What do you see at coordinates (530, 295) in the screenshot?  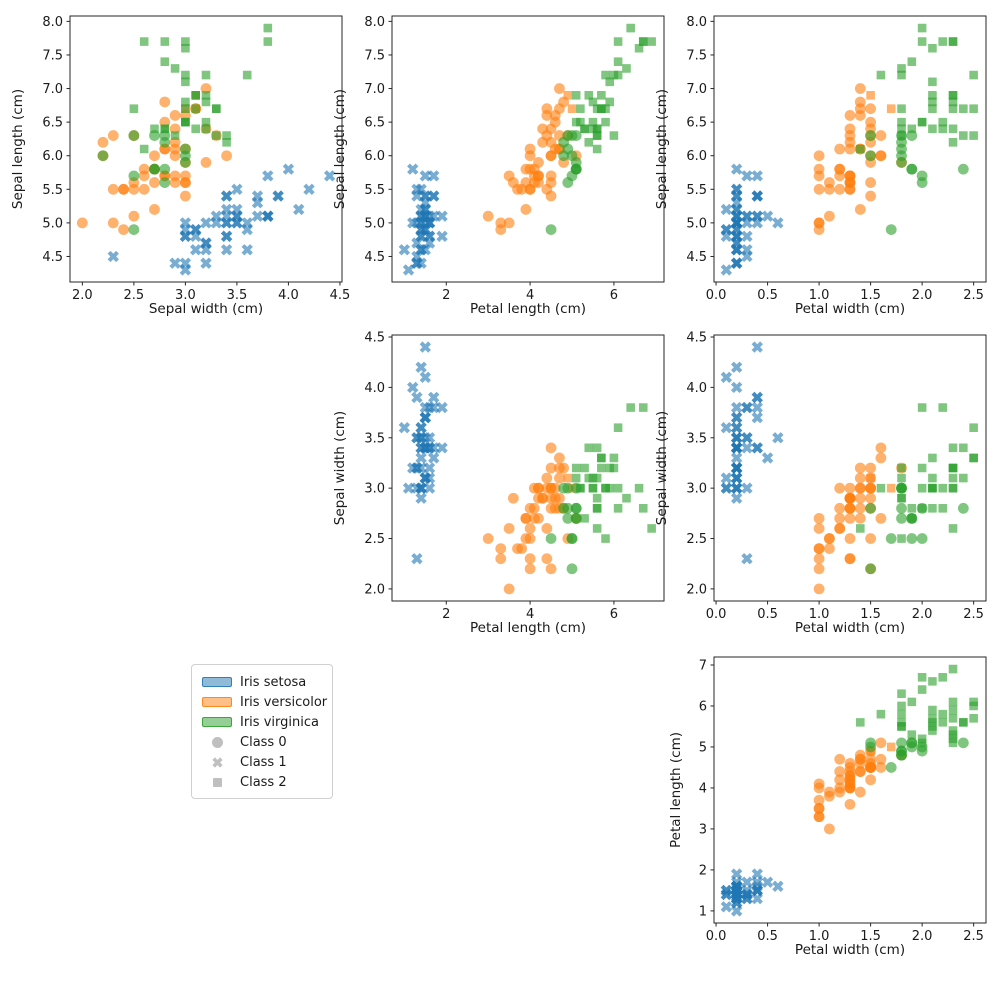 I see `x-tick-label: 4` at bounding box center [530, 295].